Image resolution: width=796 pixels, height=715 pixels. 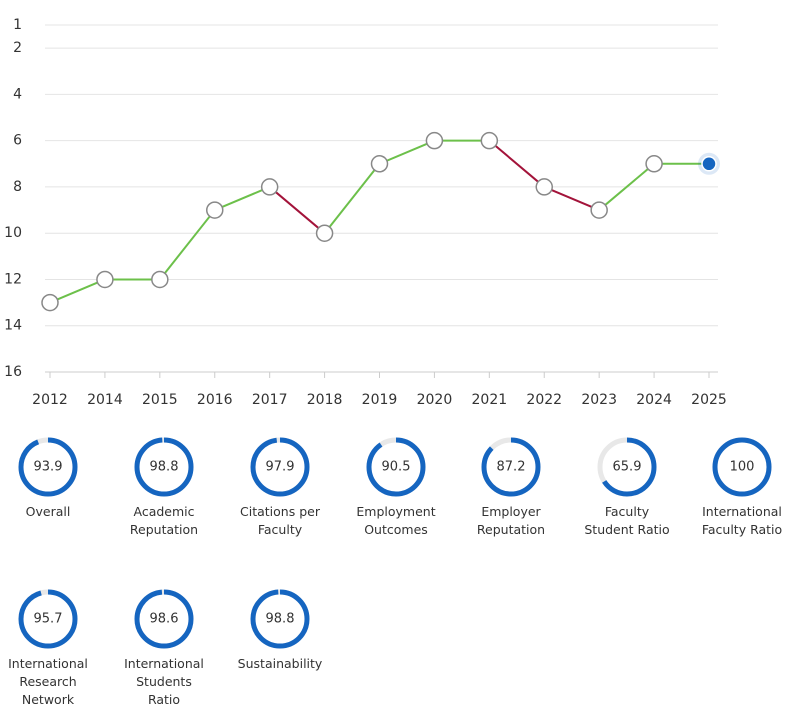 I want to click on score-label: Citations per Faculty, so click(x=280, y=520).